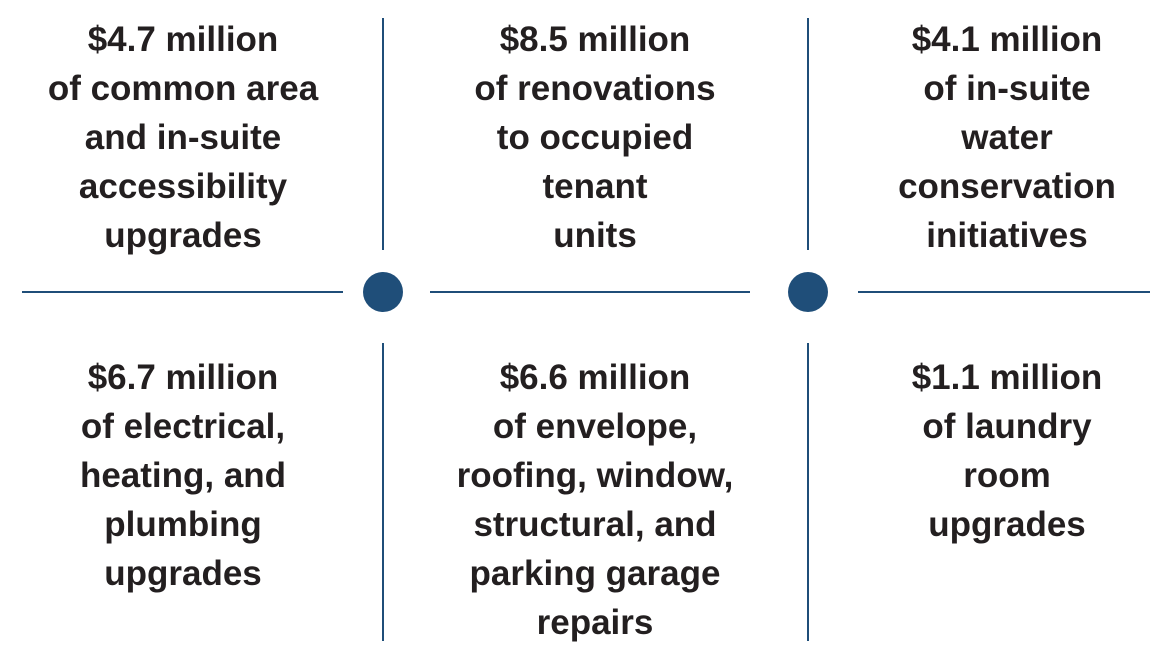 Image resolution: width=1170 pixels, height=647 pixels. What do you see at coordinates (595, 88) in the screenshot?
I see `description-line: of renovations` at bounding box center [595, 88].